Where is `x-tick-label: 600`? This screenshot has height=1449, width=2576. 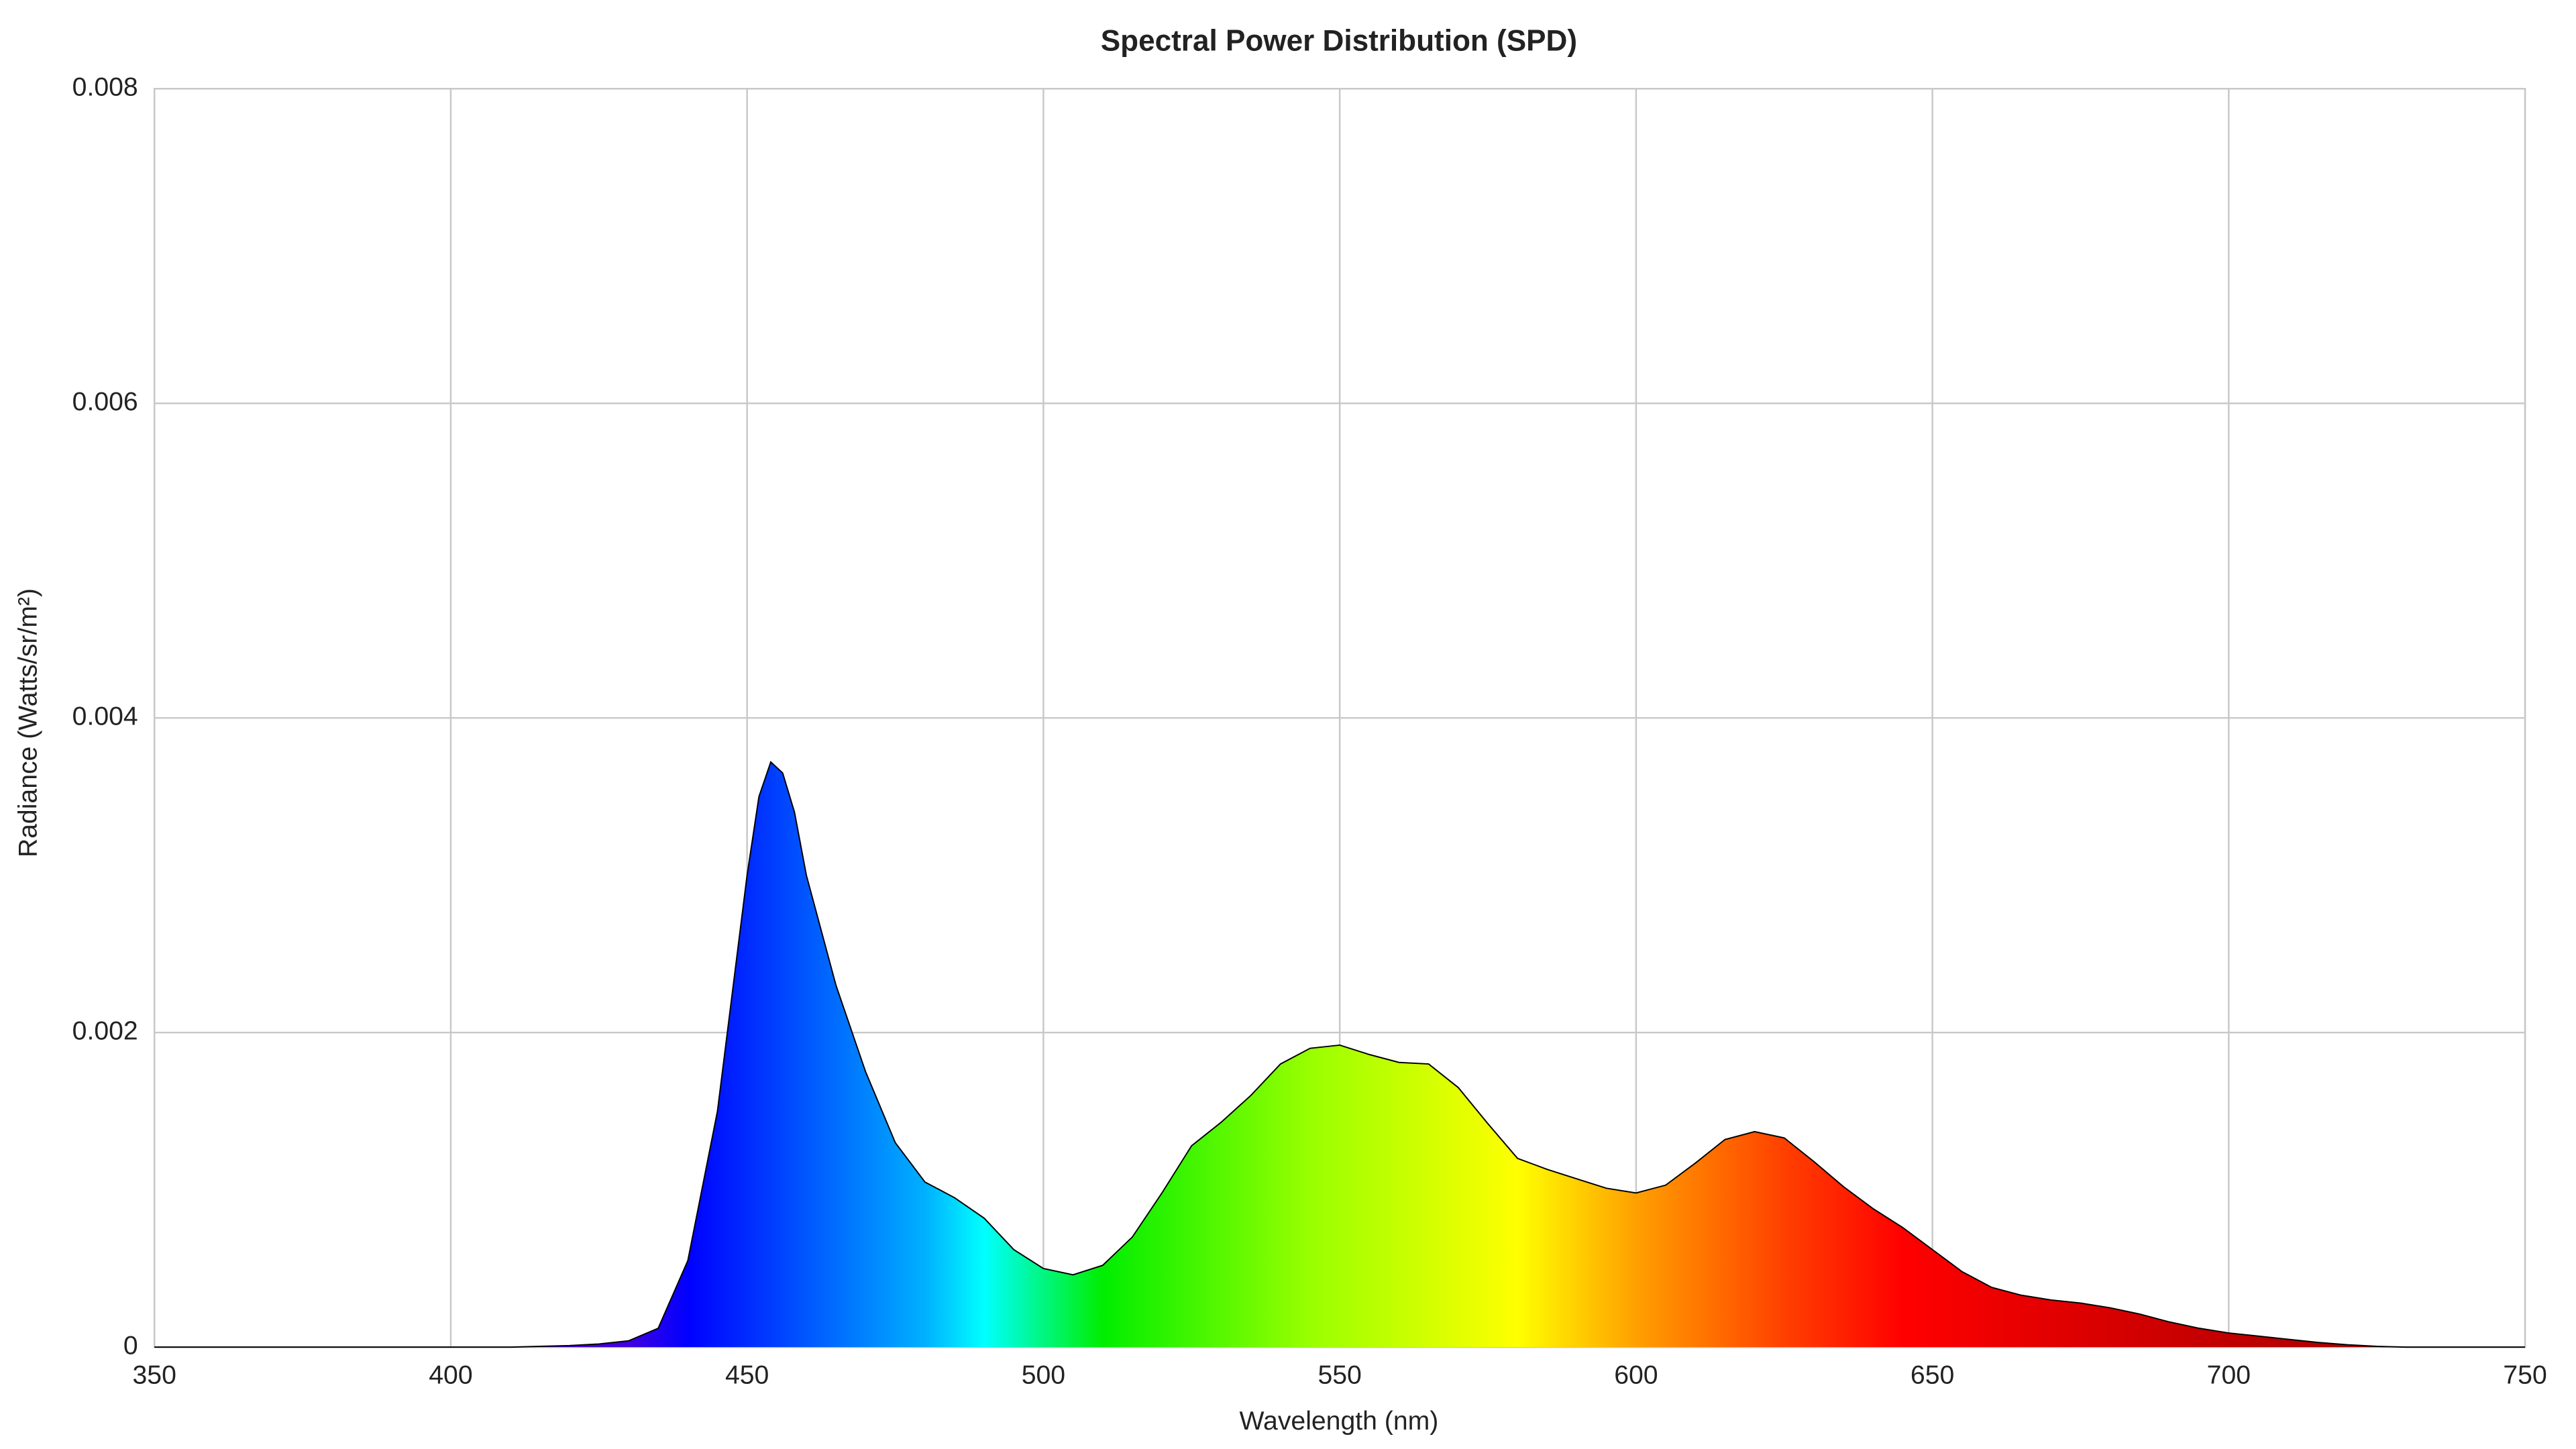 x-tick-label: 600 is located at coordinates (1636, 1375).